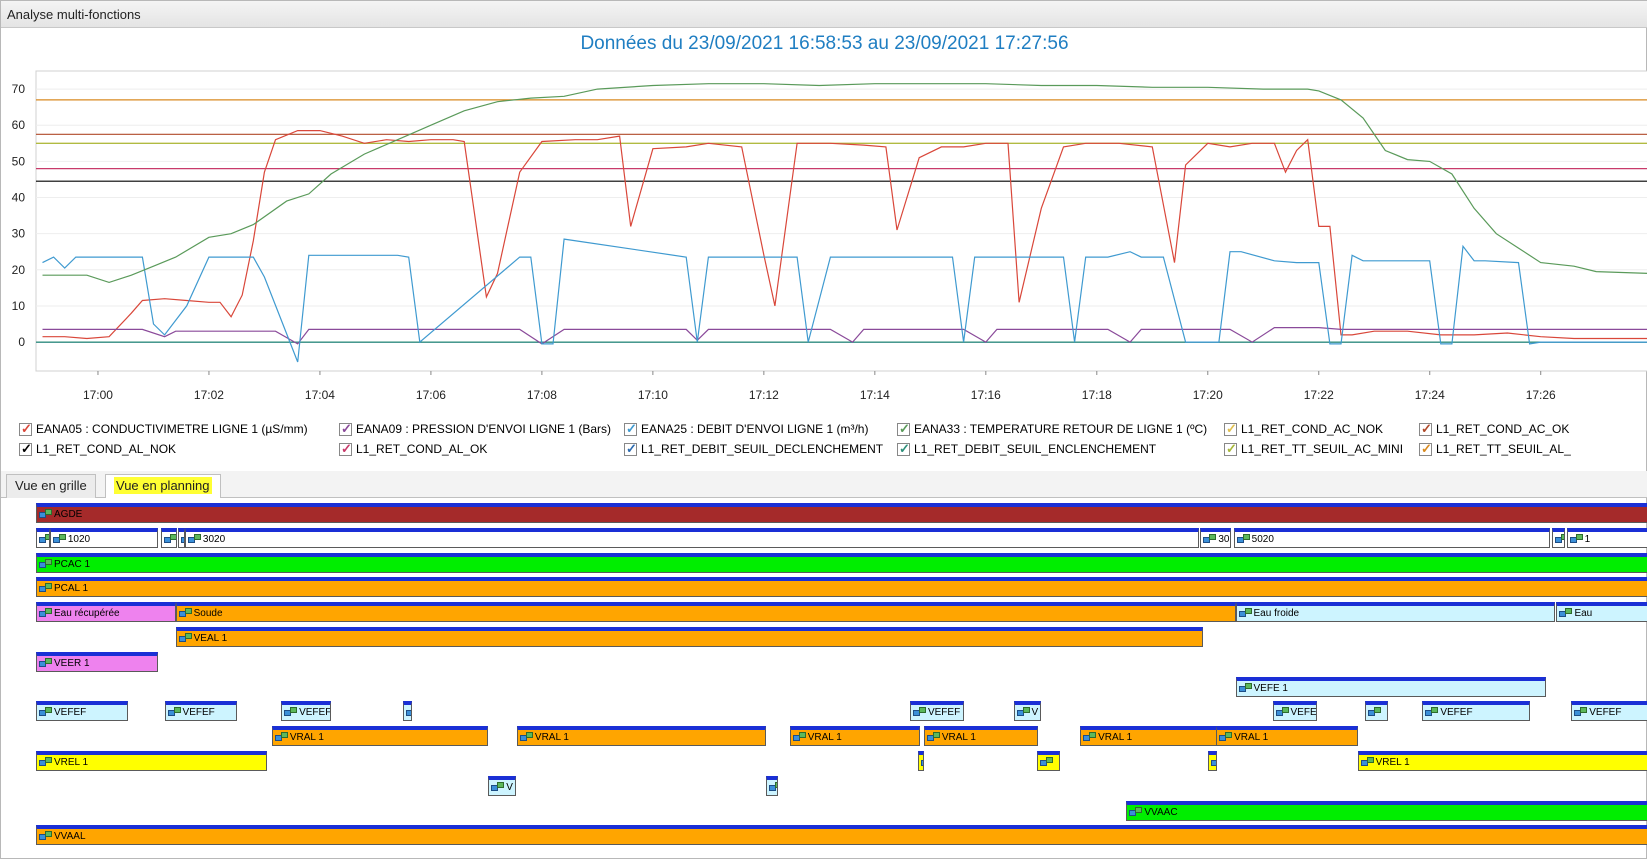  Describe the element at coordinates (98, 395) in the screenshot. I see `x-tick-label: 17:00` at that location.